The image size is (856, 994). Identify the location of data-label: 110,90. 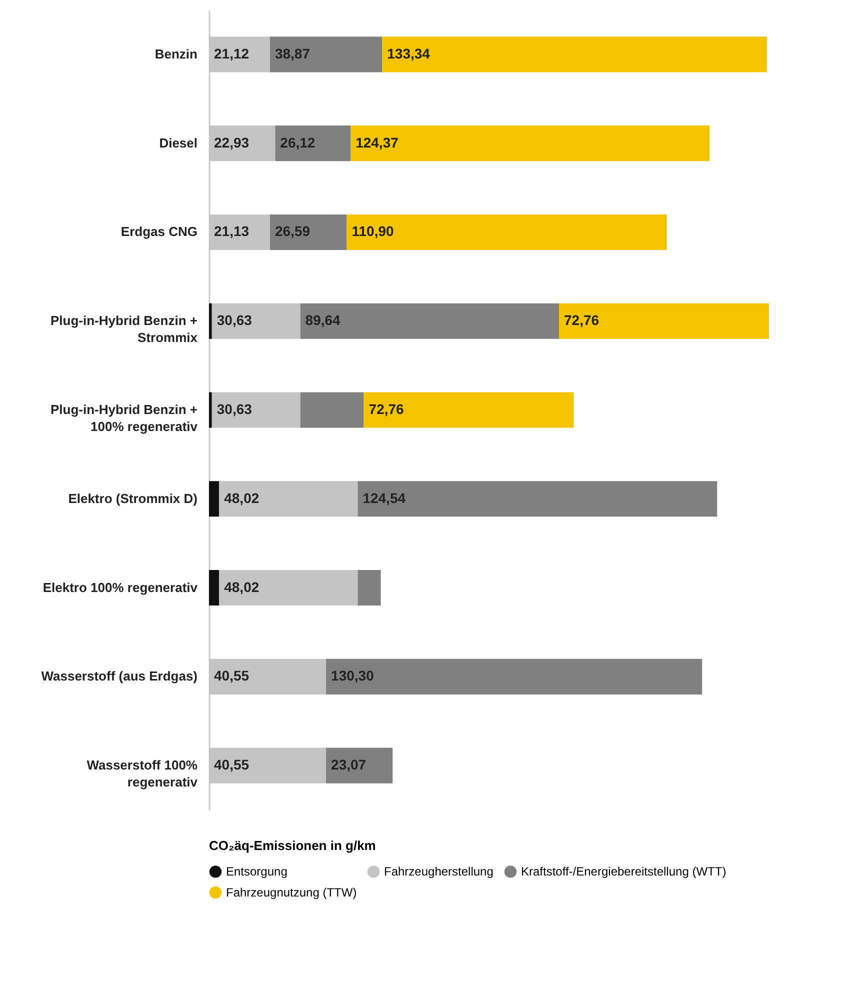
(373, 231).